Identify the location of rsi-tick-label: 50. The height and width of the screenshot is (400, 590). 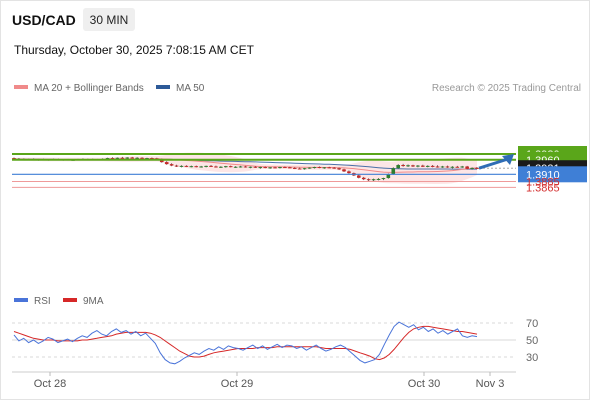
(532, 341).